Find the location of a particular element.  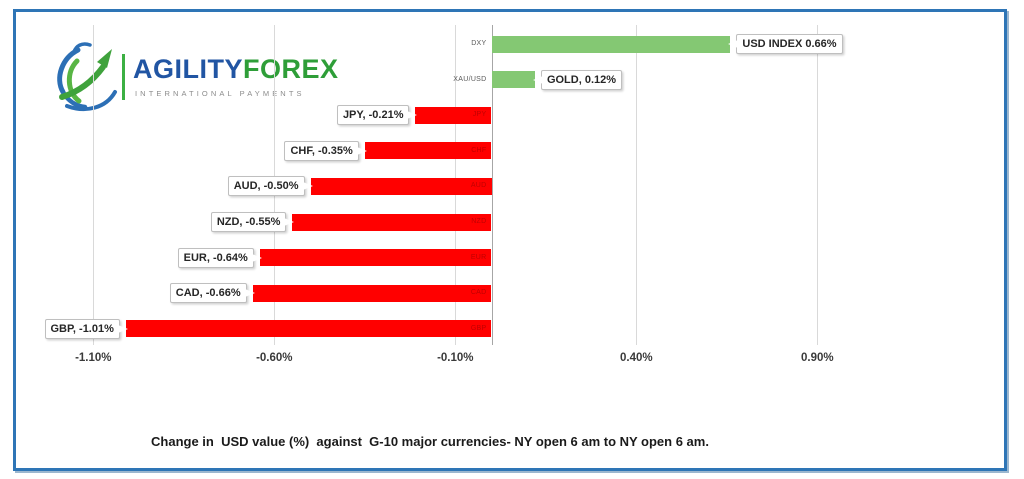

x-tick-label: 0.40% is located at coordinates (636, 358).